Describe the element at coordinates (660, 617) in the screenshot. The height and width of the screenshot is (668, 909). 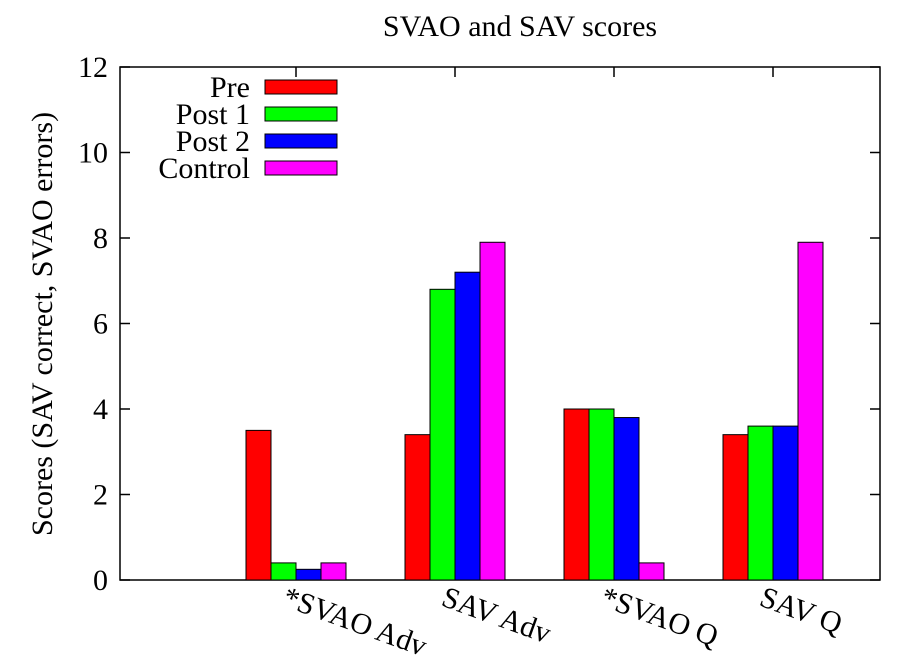
I see `x-tick-label: *SVAO Q` at that location.